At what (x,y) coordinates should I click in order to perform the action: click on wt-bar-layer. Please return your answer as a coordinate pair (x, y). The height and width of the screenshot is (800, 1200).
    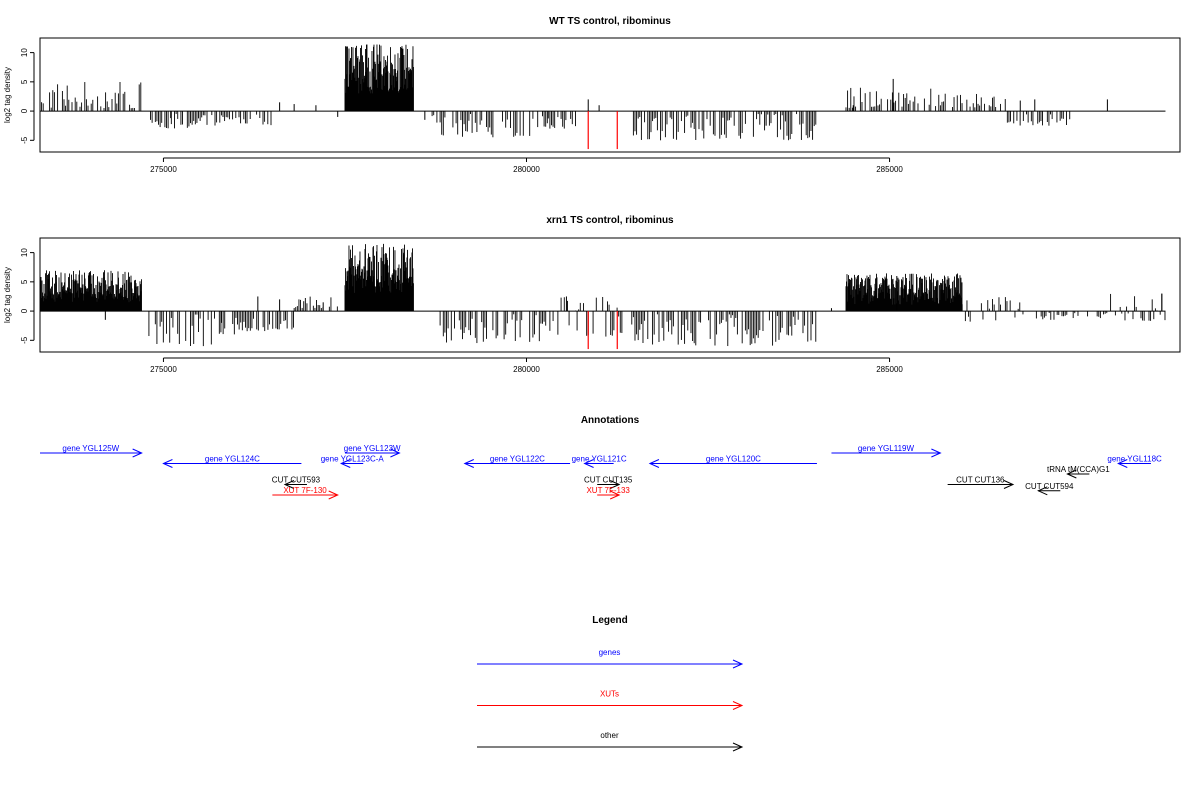
    Looking at the image, I should click on (602, 97).